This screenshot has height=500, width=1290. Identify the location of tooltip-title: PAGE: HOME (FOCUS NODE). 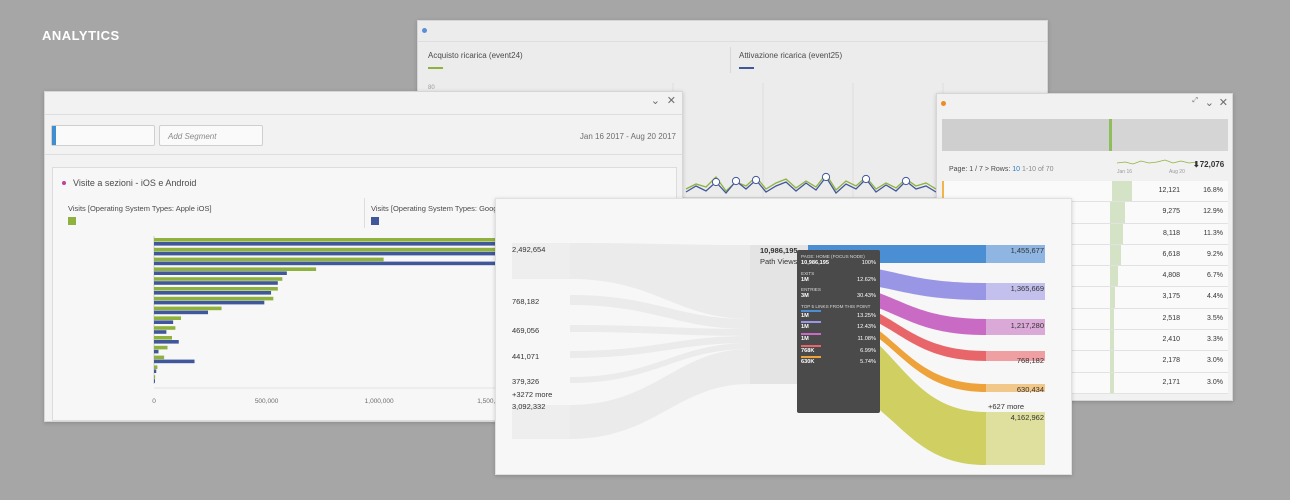
(833, 256).